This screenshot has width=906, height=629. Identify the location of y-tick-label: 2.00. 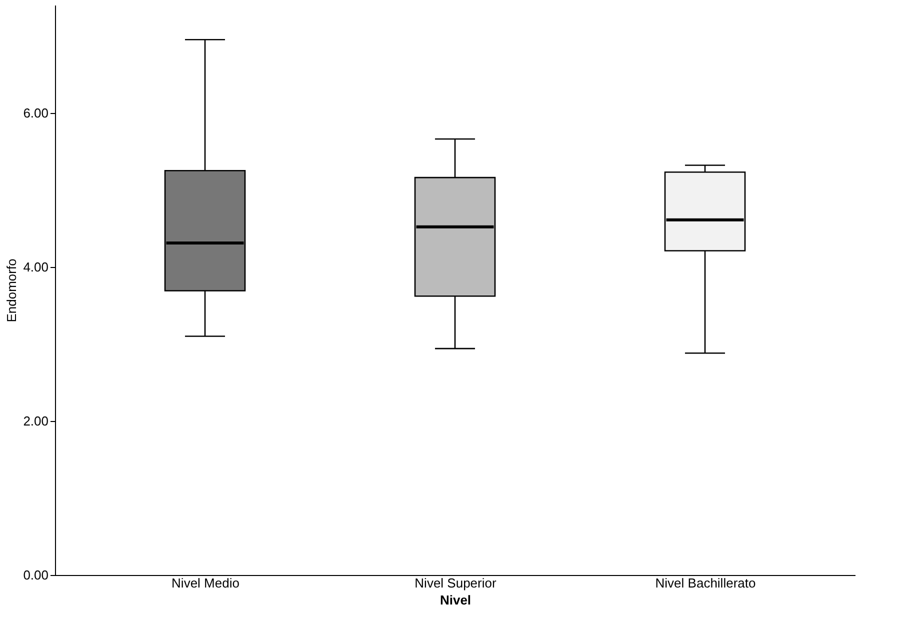
(35, 420).